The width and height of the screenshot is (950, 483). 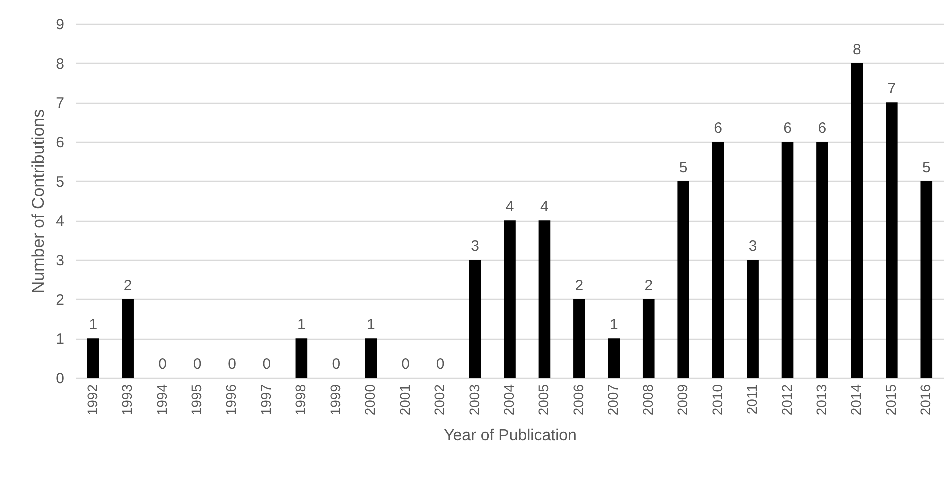 I want to click on x-tick-label: 2006, so click(x=578, y=400).